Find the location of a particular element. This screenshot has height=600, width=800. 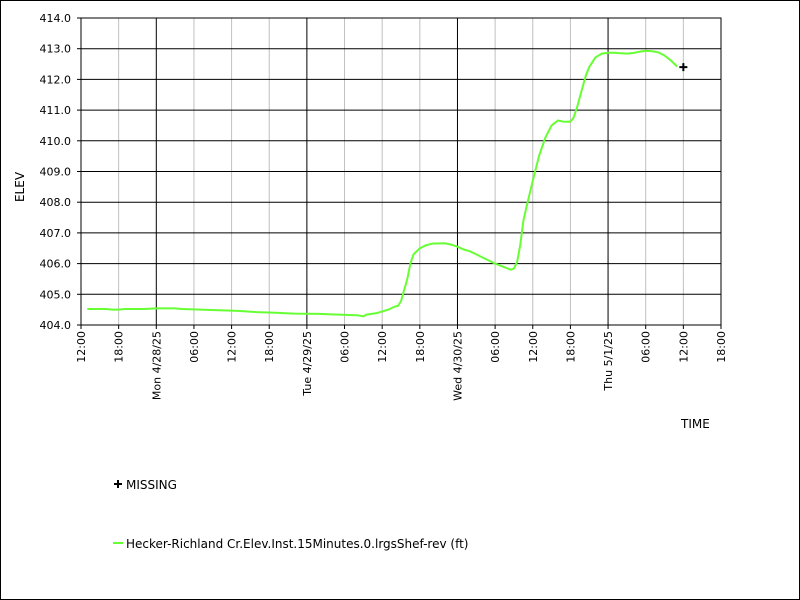

y-tick-label: 408.0 is located at coordinates (56, 202).